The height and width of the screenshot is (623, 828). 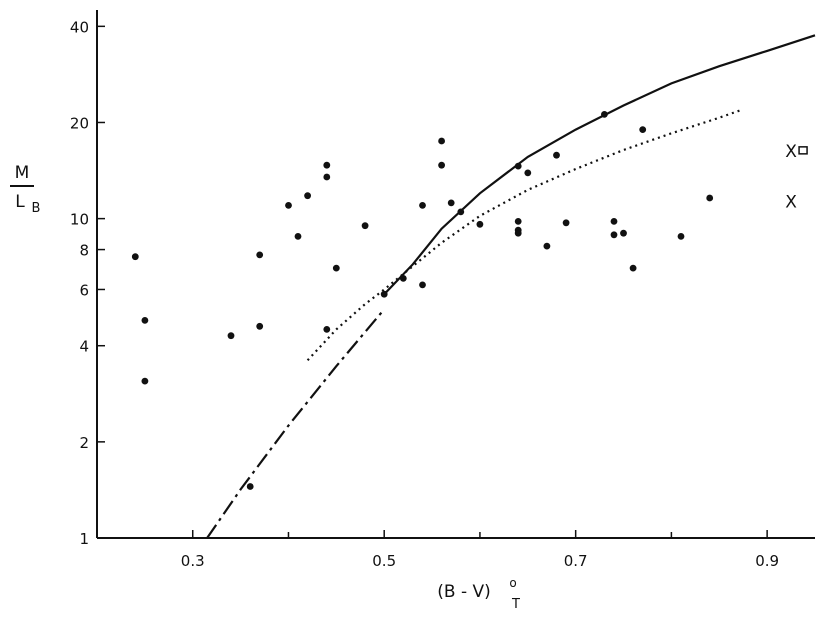 What do you see at coordinates (803, 150) in the screenshot?
I see `marker-box` at bounding box center [803, 150].